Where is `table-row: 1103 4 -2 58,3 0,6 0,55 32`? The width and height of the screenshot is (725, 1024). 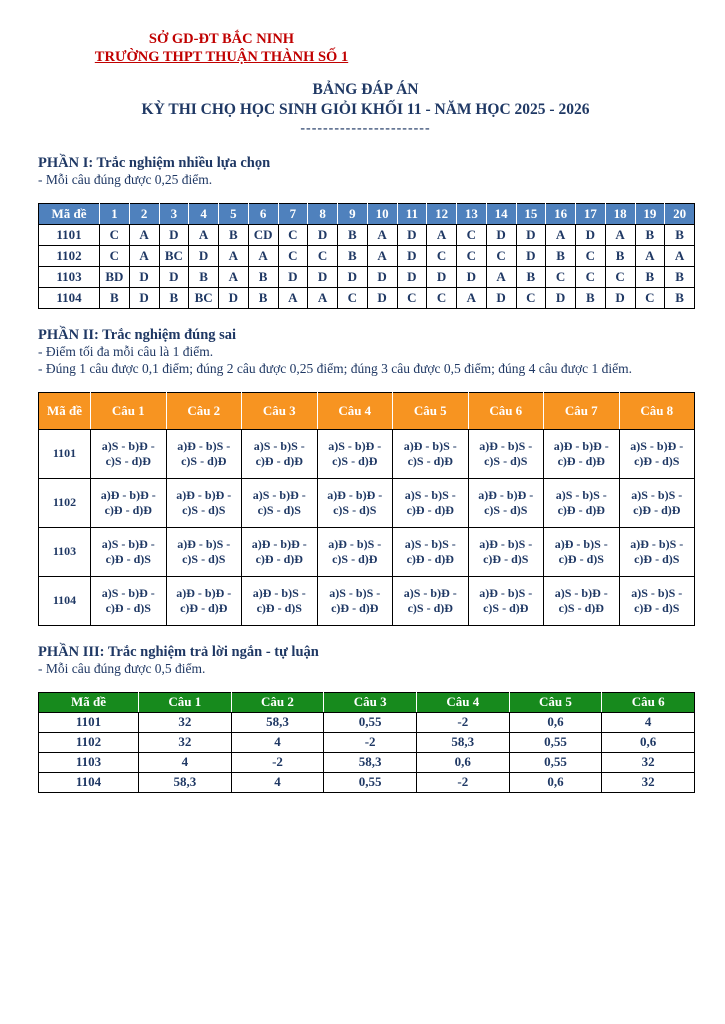 table-row: 1103 4 -2 58,3 0,6 0,55 32 is located at coordinates (366, 762).